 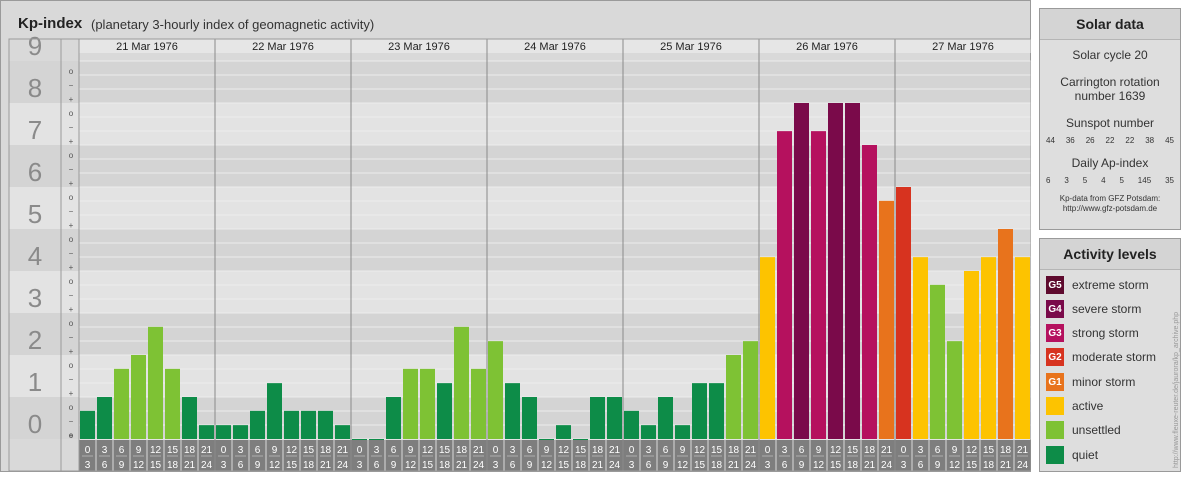 What do you see at coordinates (258, 465) in the screenshot?
I see `interval-end-label: 9` at bounding box center [258, 465].